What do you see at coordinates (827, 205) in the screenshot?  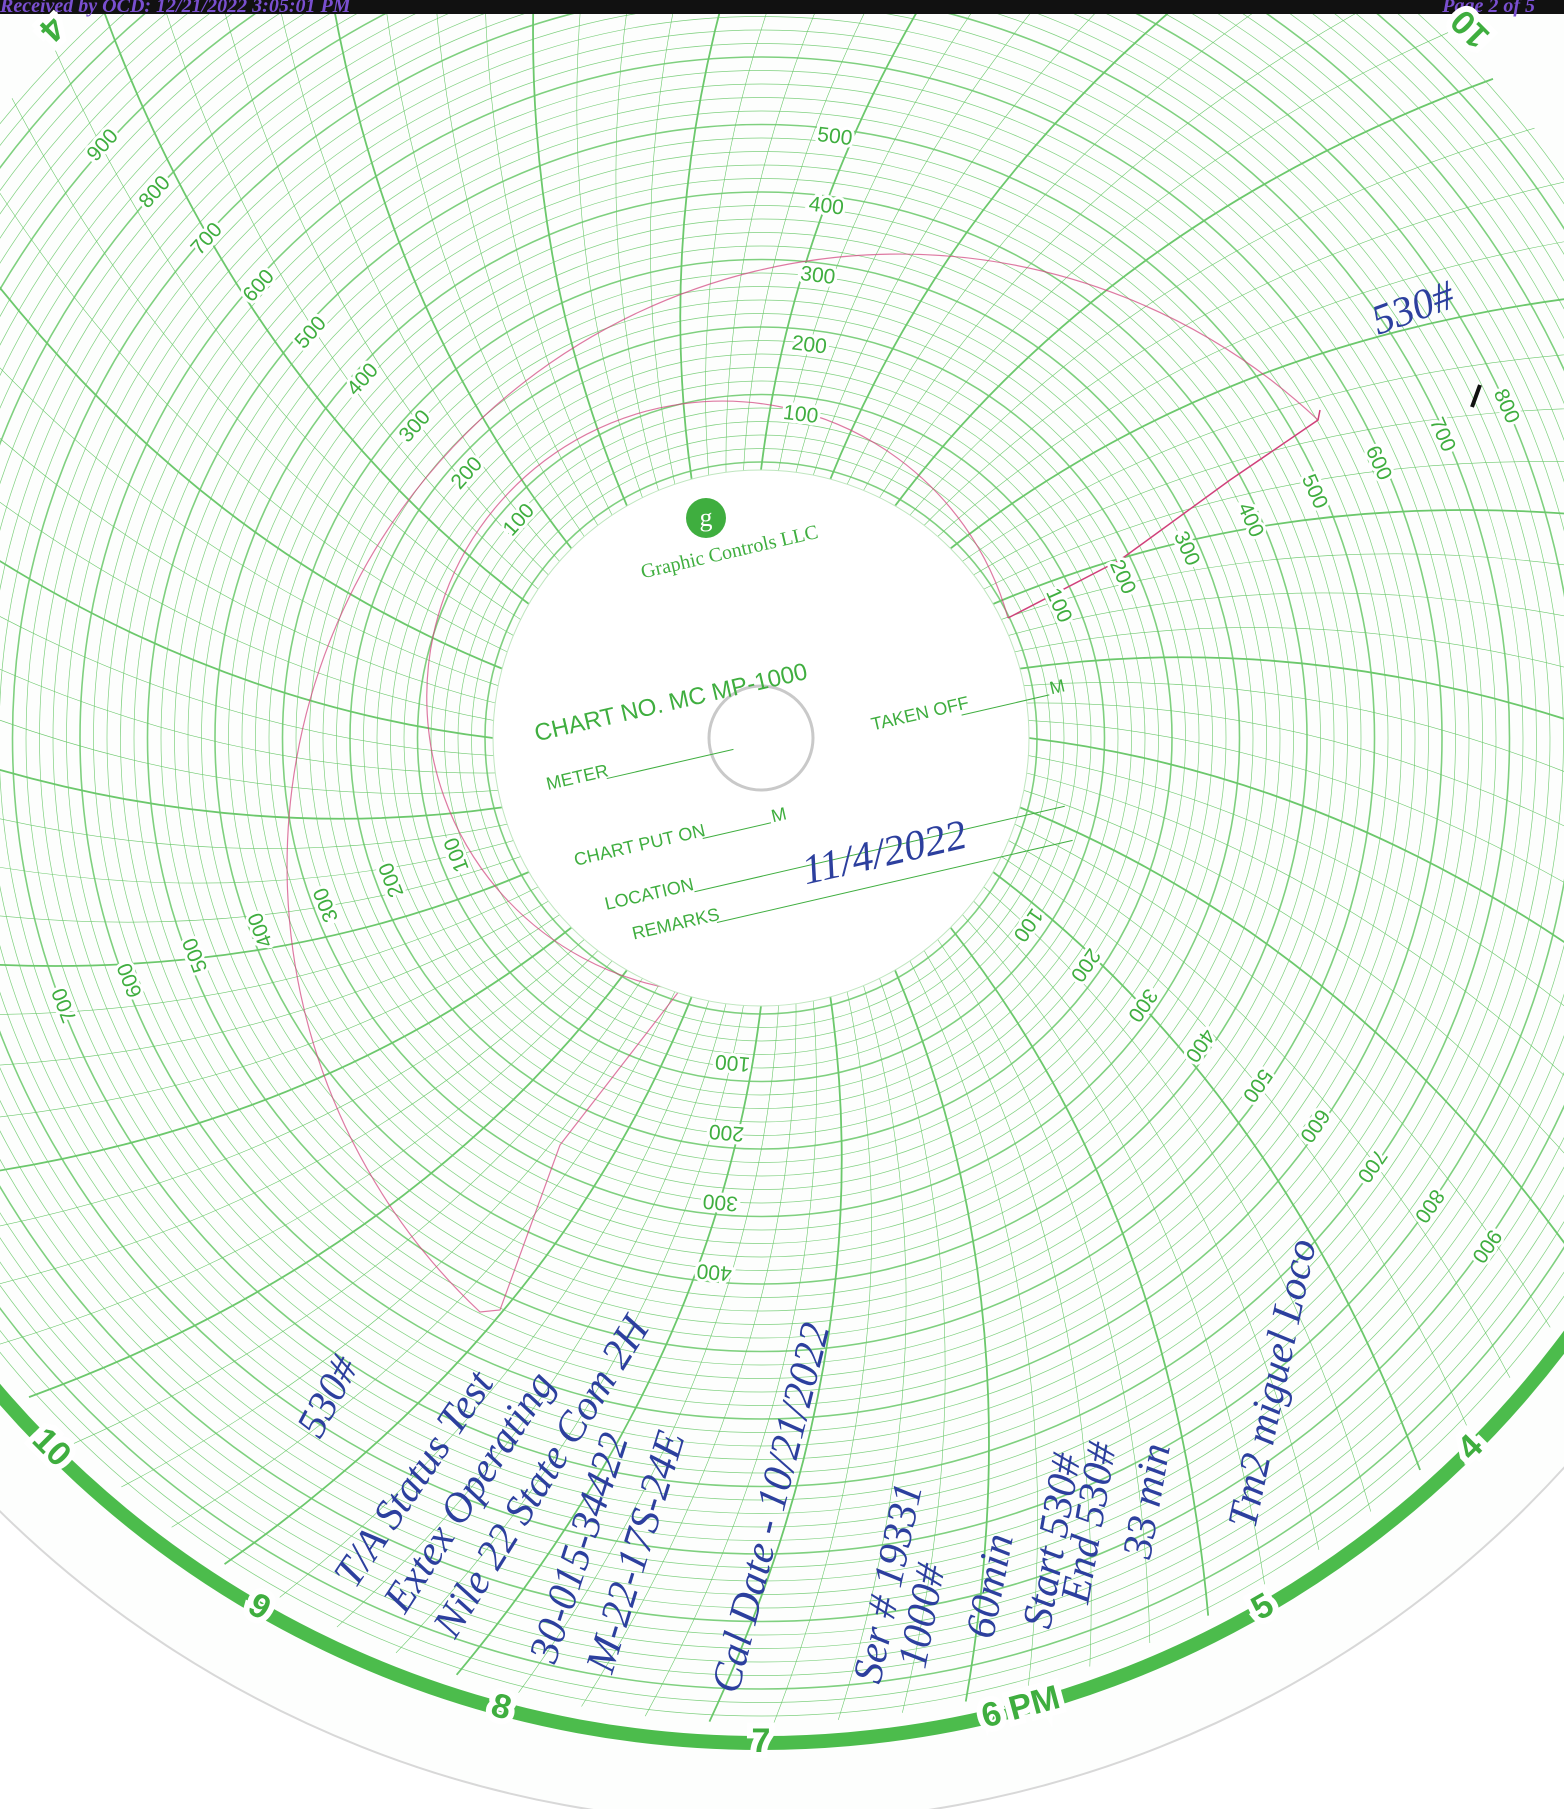 I see `scale-label: 400` at bounding box center [827, 205].